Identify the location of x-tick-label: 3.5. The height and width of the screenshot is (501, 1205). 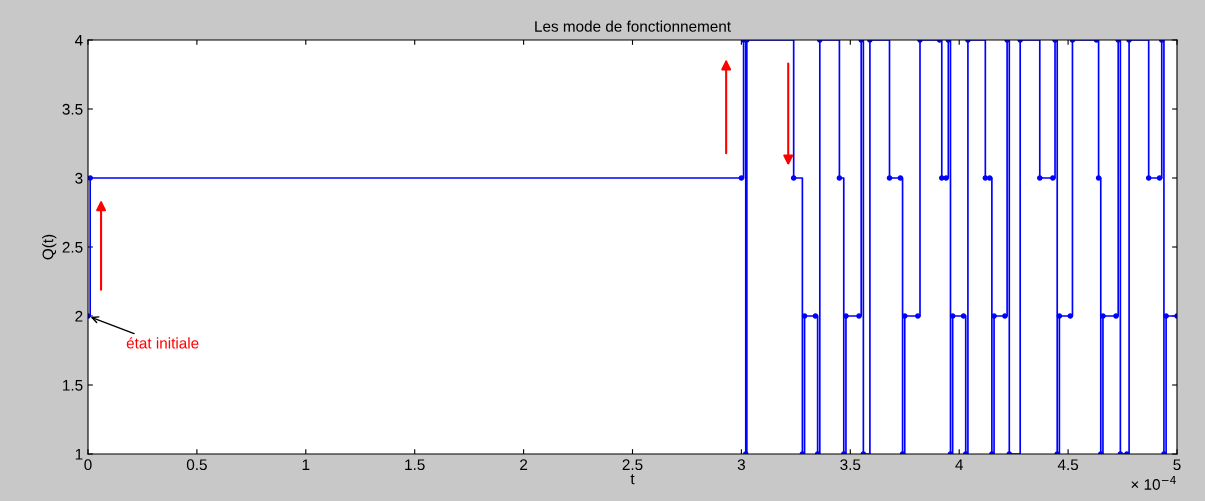
(850, 465).